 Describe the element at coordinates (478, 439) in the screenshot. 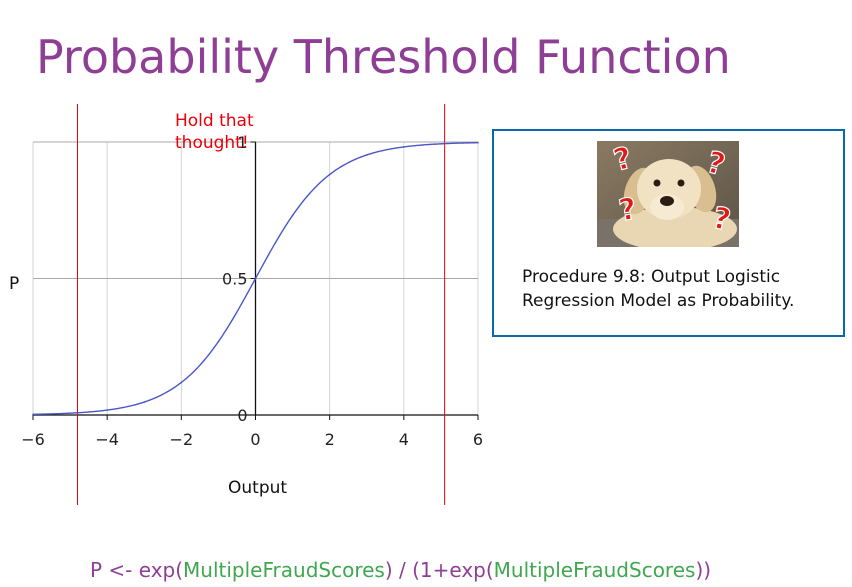

I see `x-tick-label-6: 6` at that location.